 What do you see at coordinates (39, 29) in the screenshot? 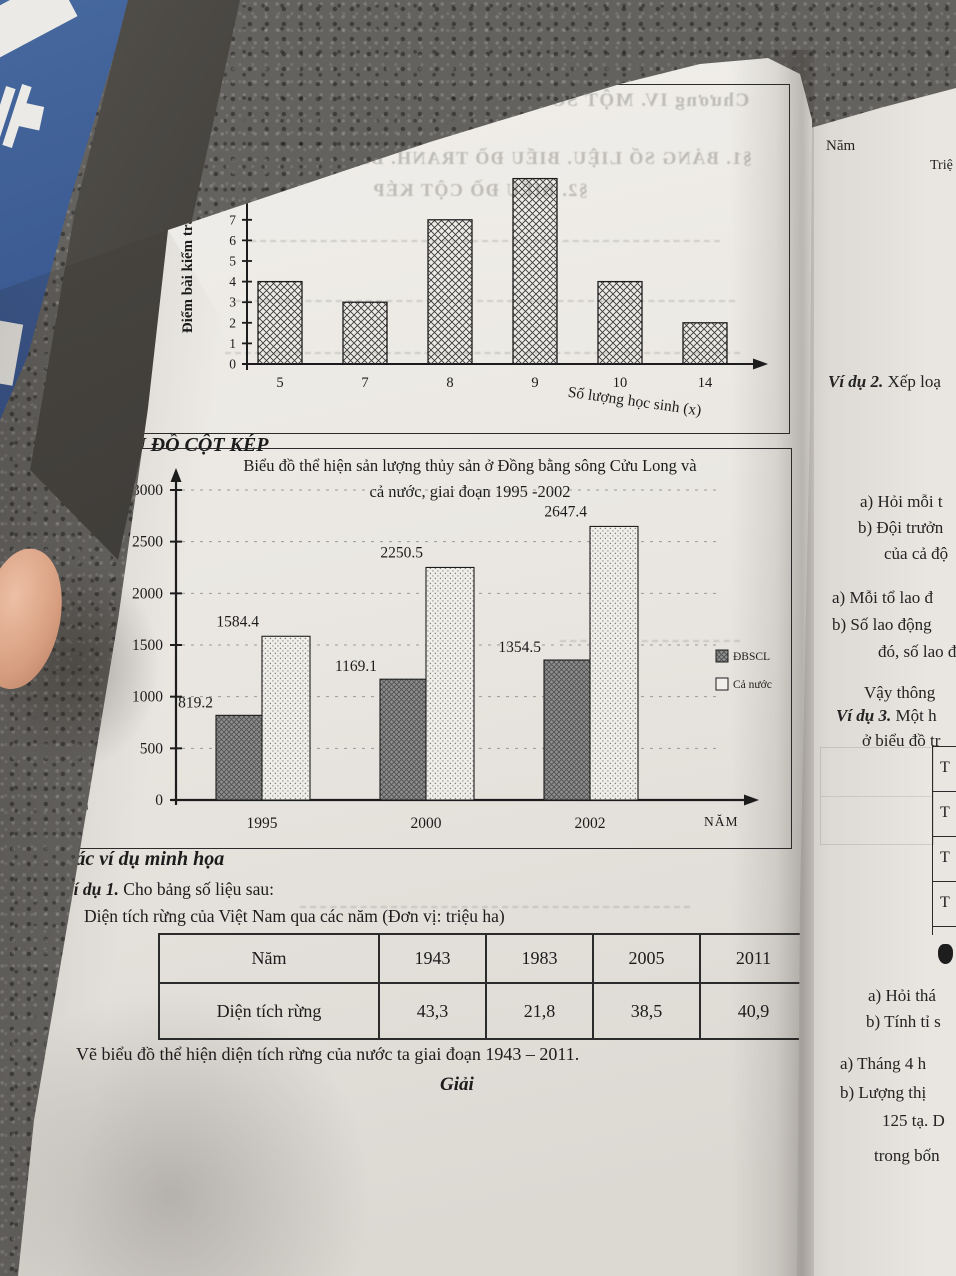
I see `cover-design-stripe` at bounding box center [39, 29].